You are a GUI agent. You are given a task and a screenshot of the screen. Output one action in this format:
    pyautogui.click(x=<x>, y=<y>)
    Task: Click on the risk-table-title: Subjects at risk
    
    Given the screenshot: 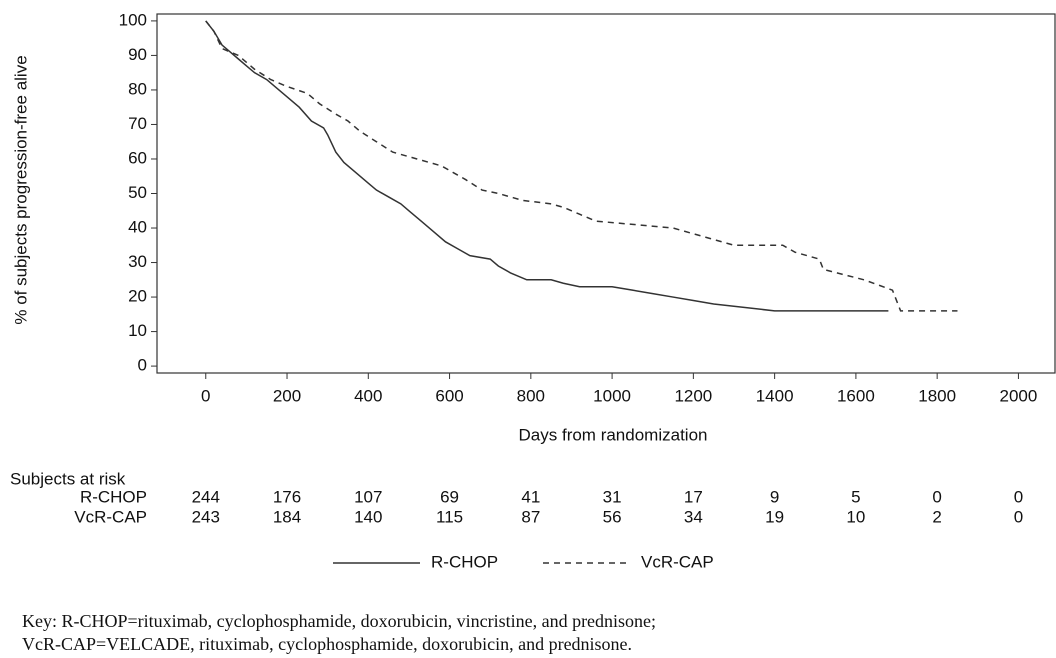 What is the action you would take?
    pyautogui.click(x=68, y=478)
    